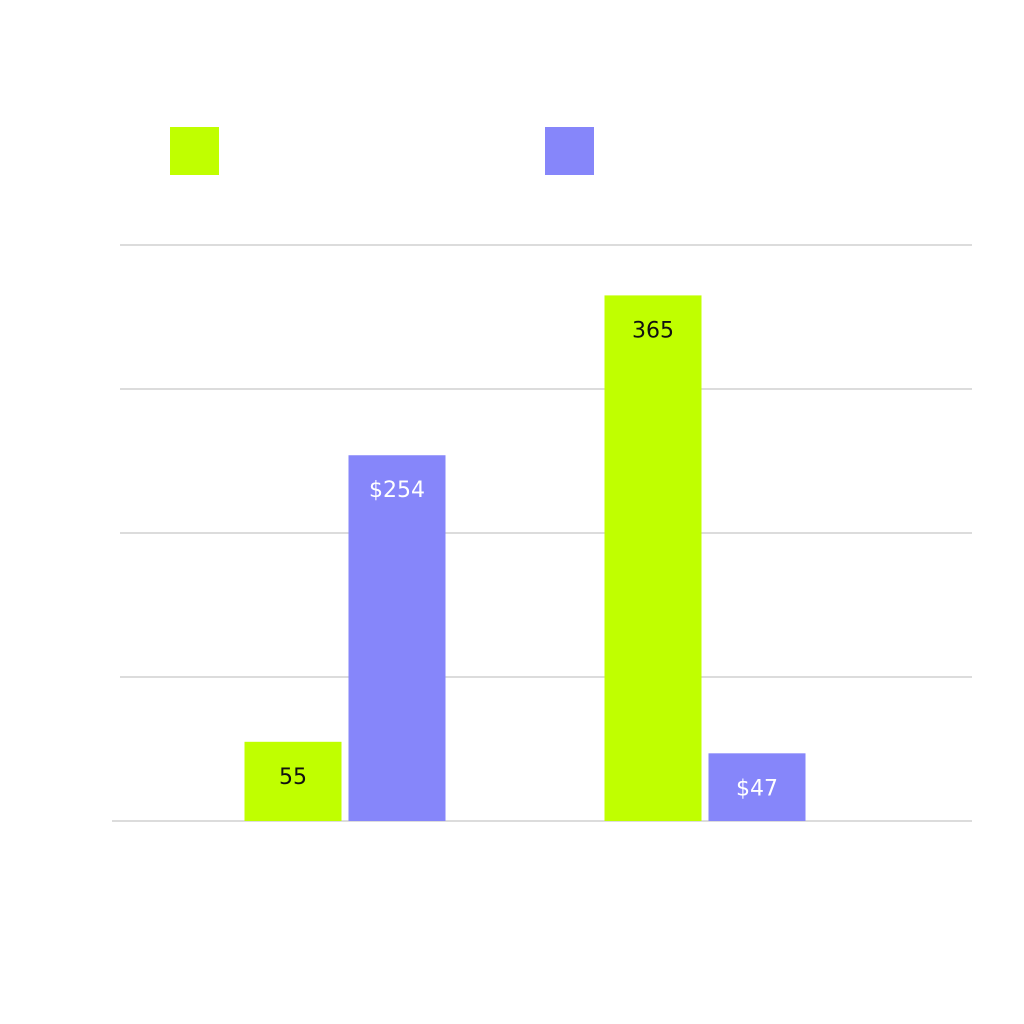  I want to click on data-label: 365, so click(653, 330).